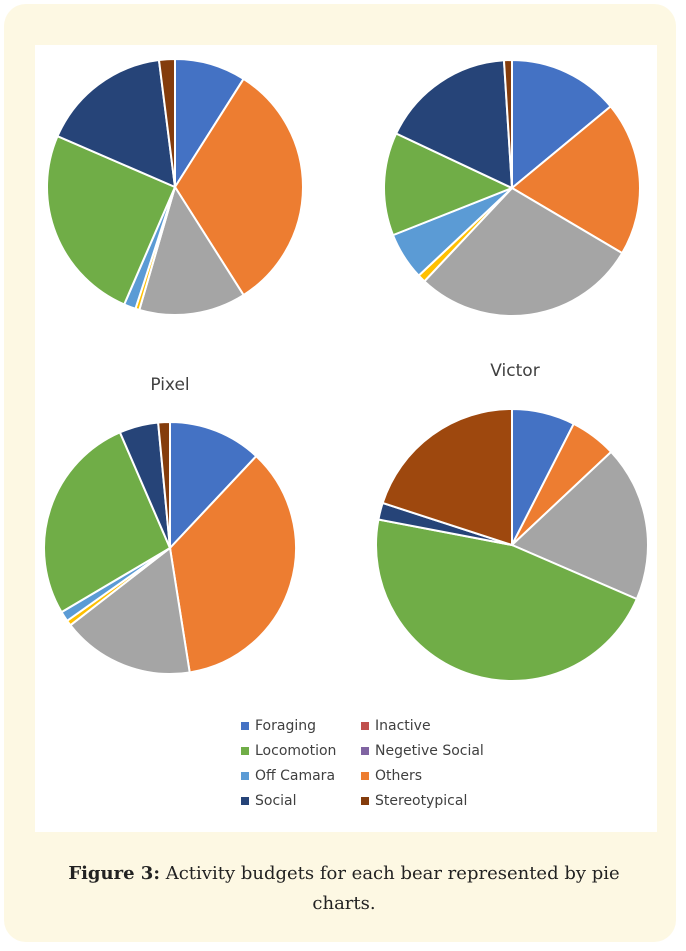  Describe the element at coordinates (403, 726) in the screenshot. I see `legend-label: Inactive` at that location.